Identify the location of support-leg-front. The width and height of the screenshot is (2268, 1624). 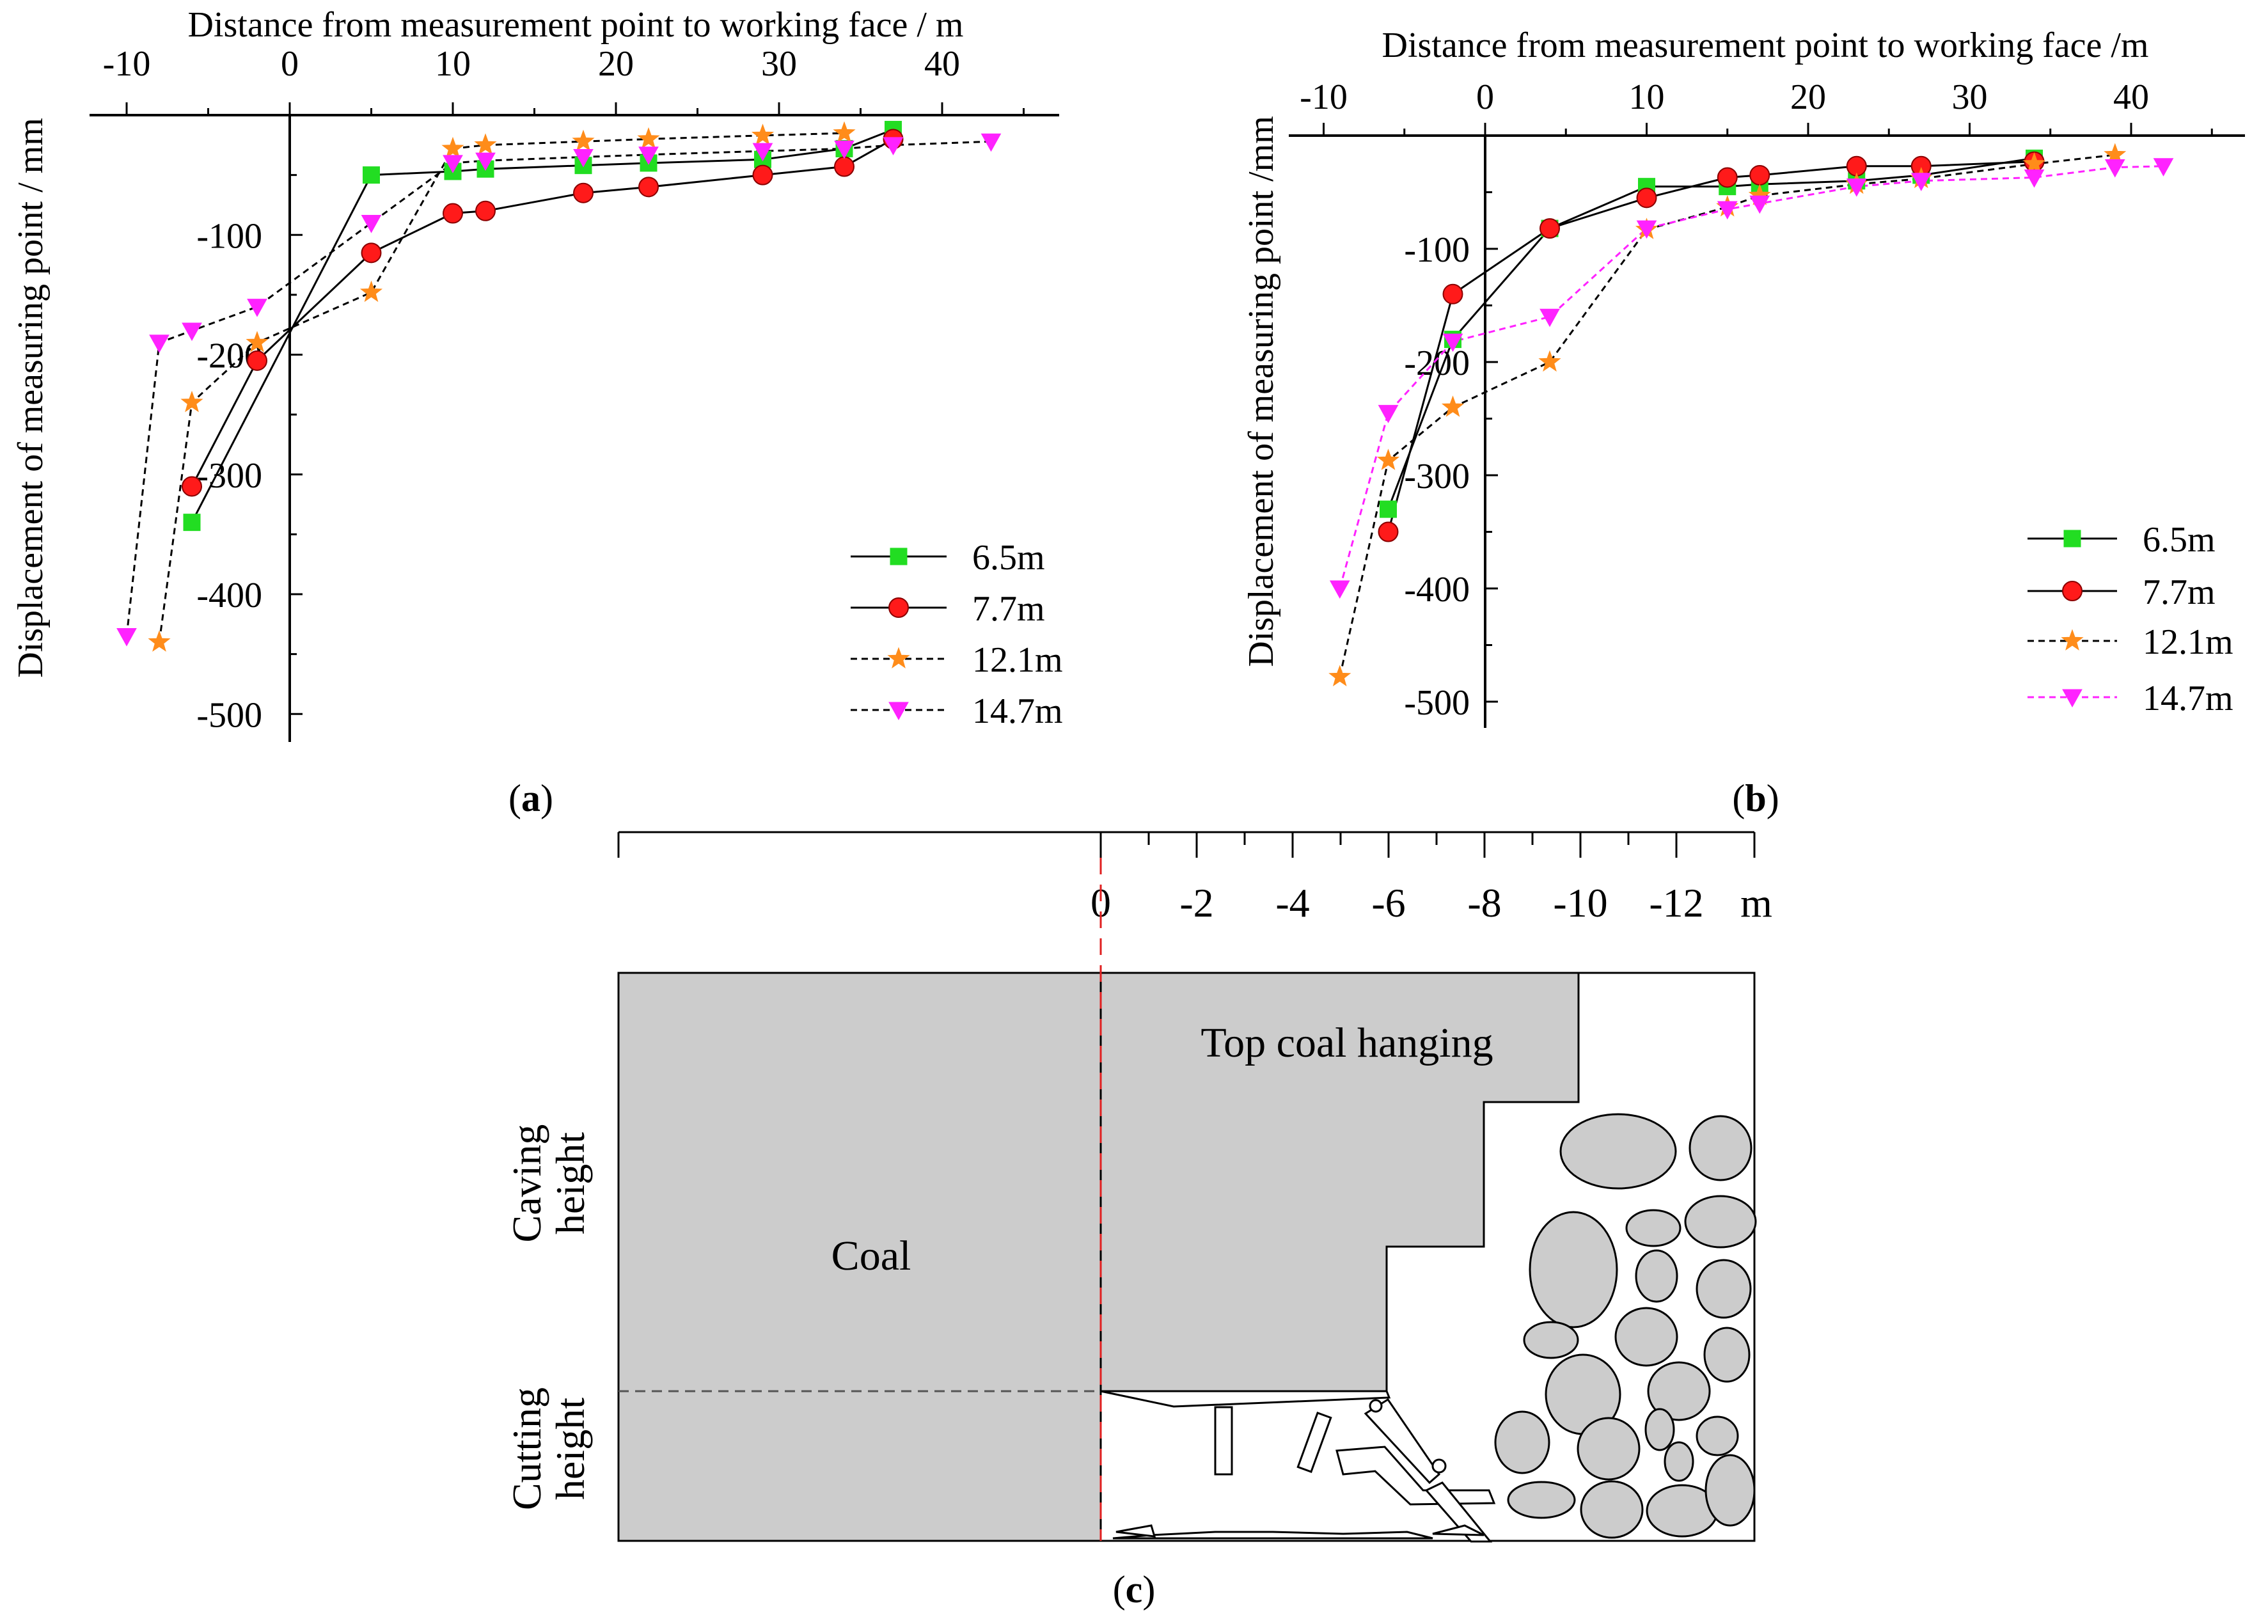
(1223, 1441).